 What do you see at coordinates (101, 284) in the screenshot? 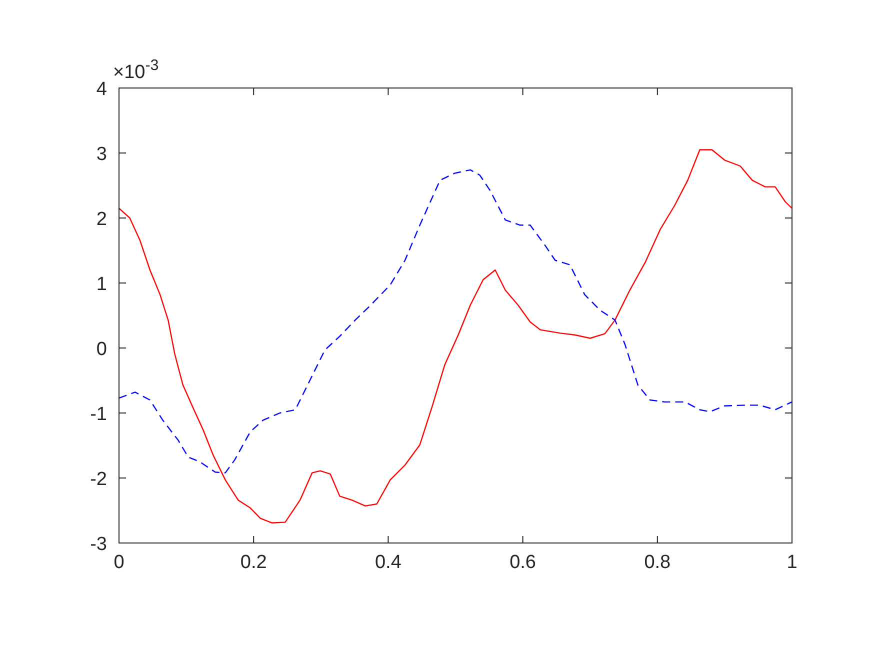
I see `y-tick-label: 1` at bounding box center [101, 284].